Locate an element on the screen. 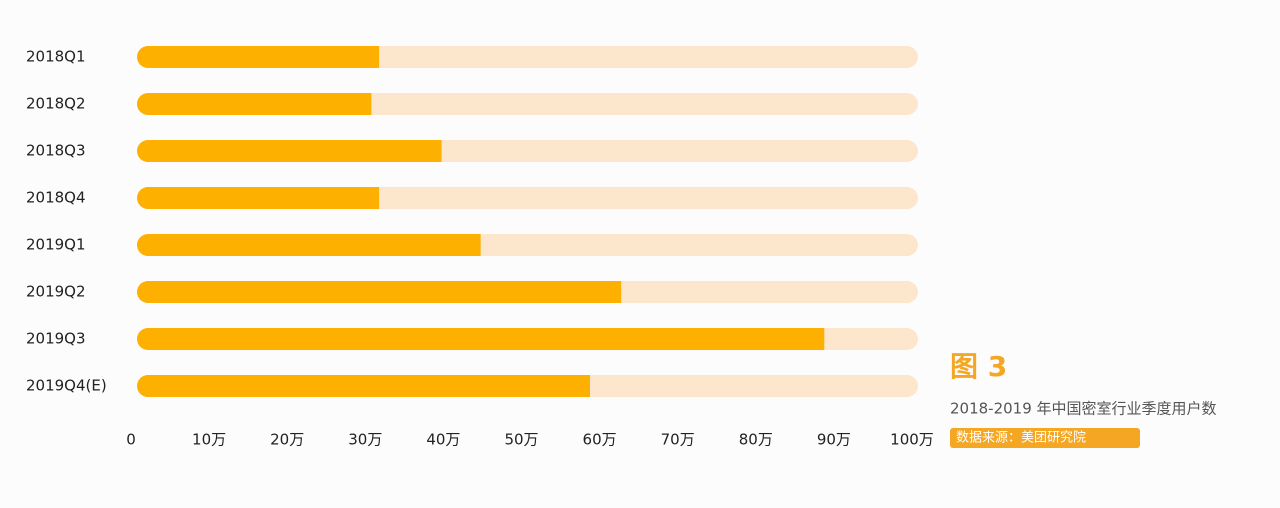  x-tick-label: 80万 is located at coordinates (756, 440).